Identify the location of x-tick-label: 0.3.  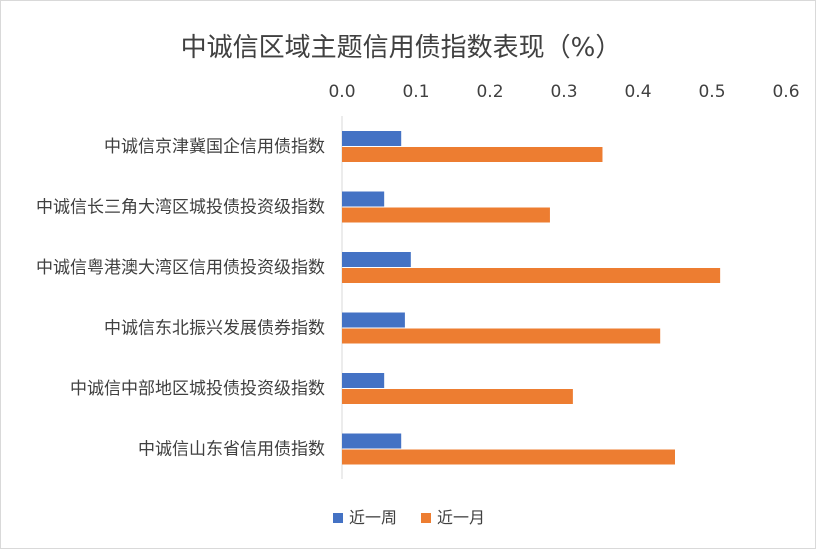
(563, 92).